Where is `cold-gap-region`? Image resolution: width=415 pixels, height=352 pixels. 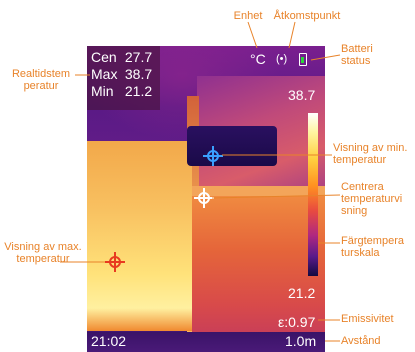
cold-gap-region is located at coordinates (232, 146).